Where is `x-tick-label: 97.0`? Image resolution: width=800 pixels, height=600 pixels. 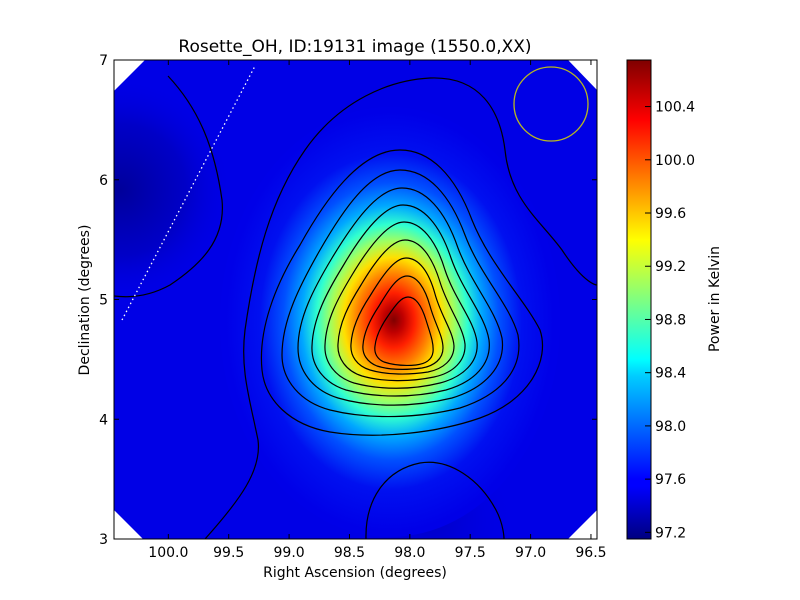
x-tick-label: 97.0 is located at coordinates (530, 553).